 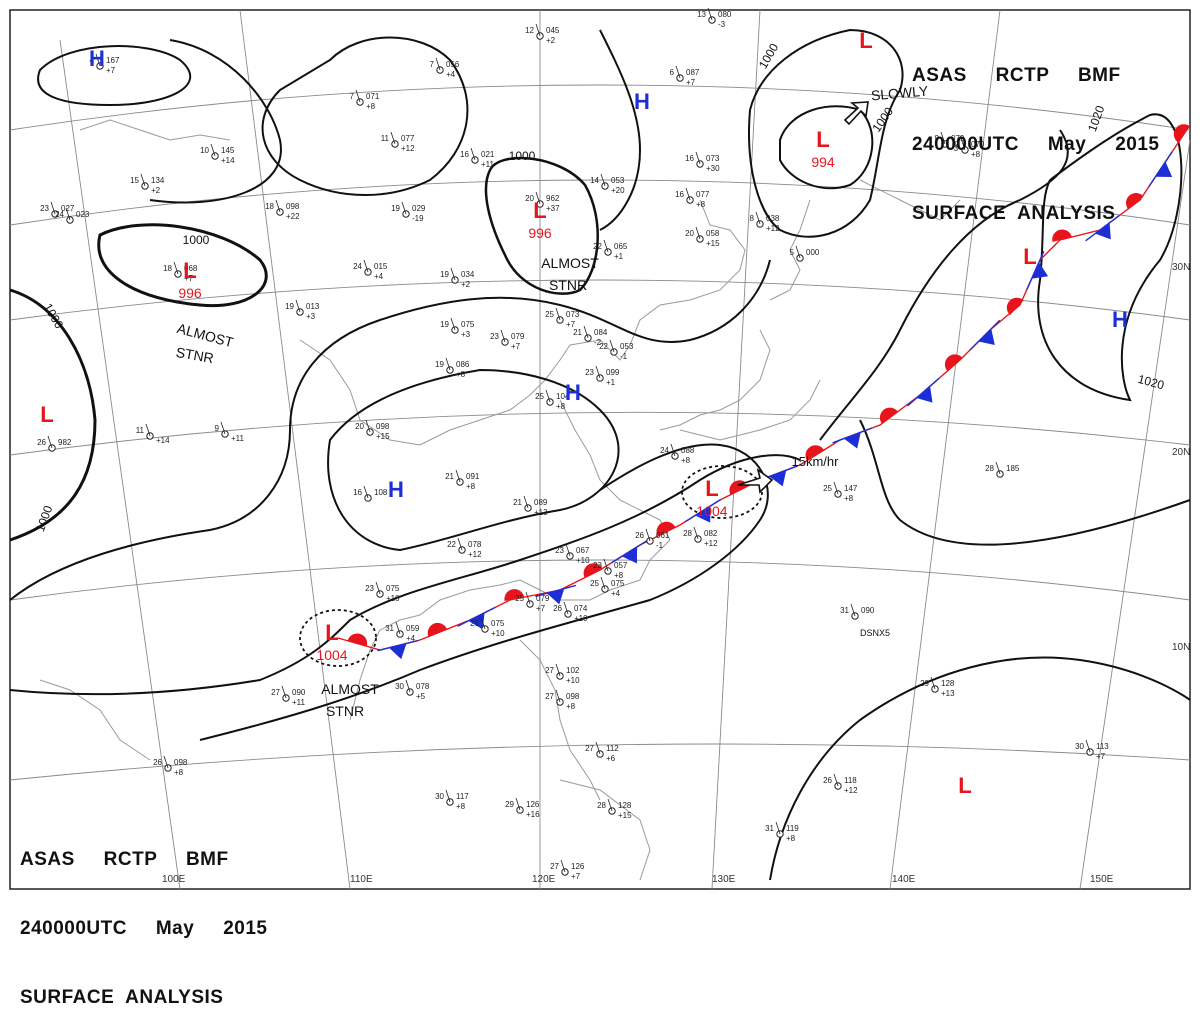 I want to click on lat-label: 20N, so click(x=1181, y=452).